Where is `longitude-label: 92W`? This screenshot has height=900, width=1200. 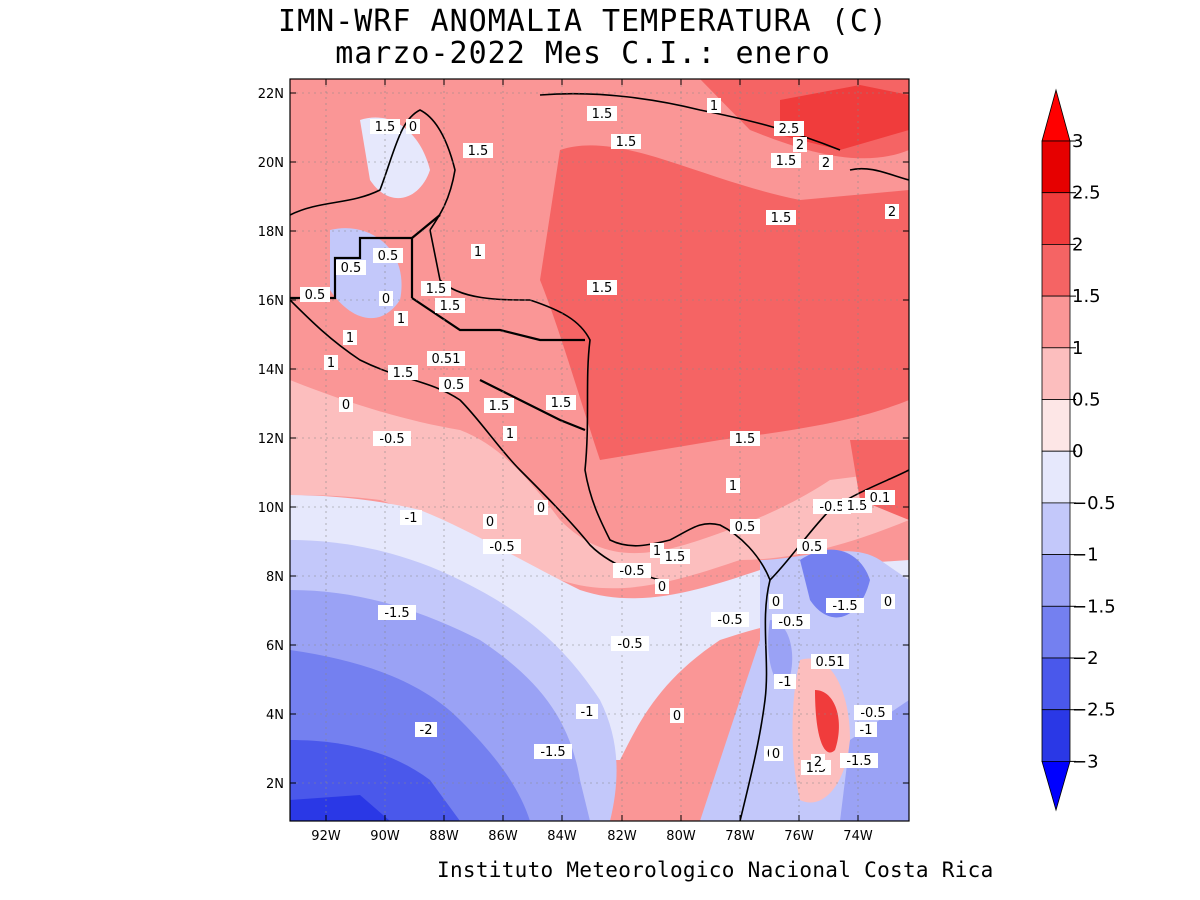
longitude-label: 92W is located at coordinates (326, 836).